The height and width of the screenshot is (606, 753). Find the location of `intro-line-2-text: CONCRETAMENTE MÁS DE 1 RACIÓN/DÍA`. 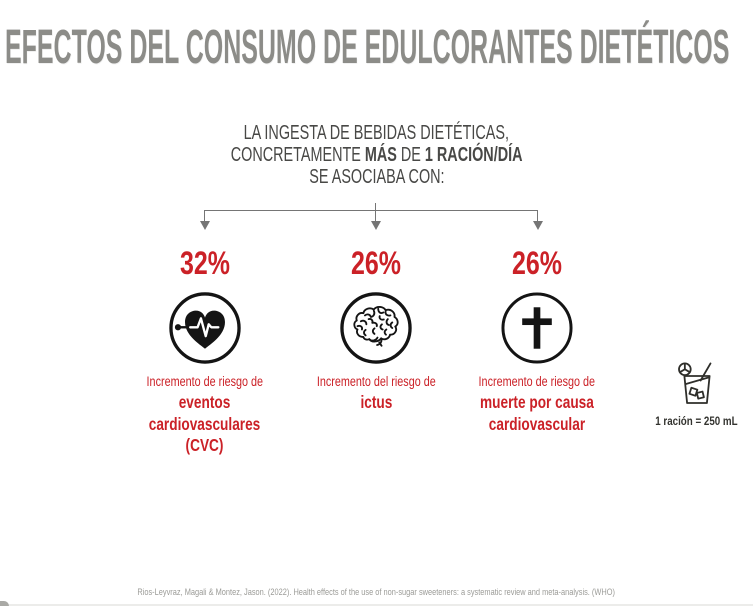

intro-line-2-text: CONCRETAMENTE MÁS DE 1 RACIÓN/DÍA is located at coordinates (377, 155).